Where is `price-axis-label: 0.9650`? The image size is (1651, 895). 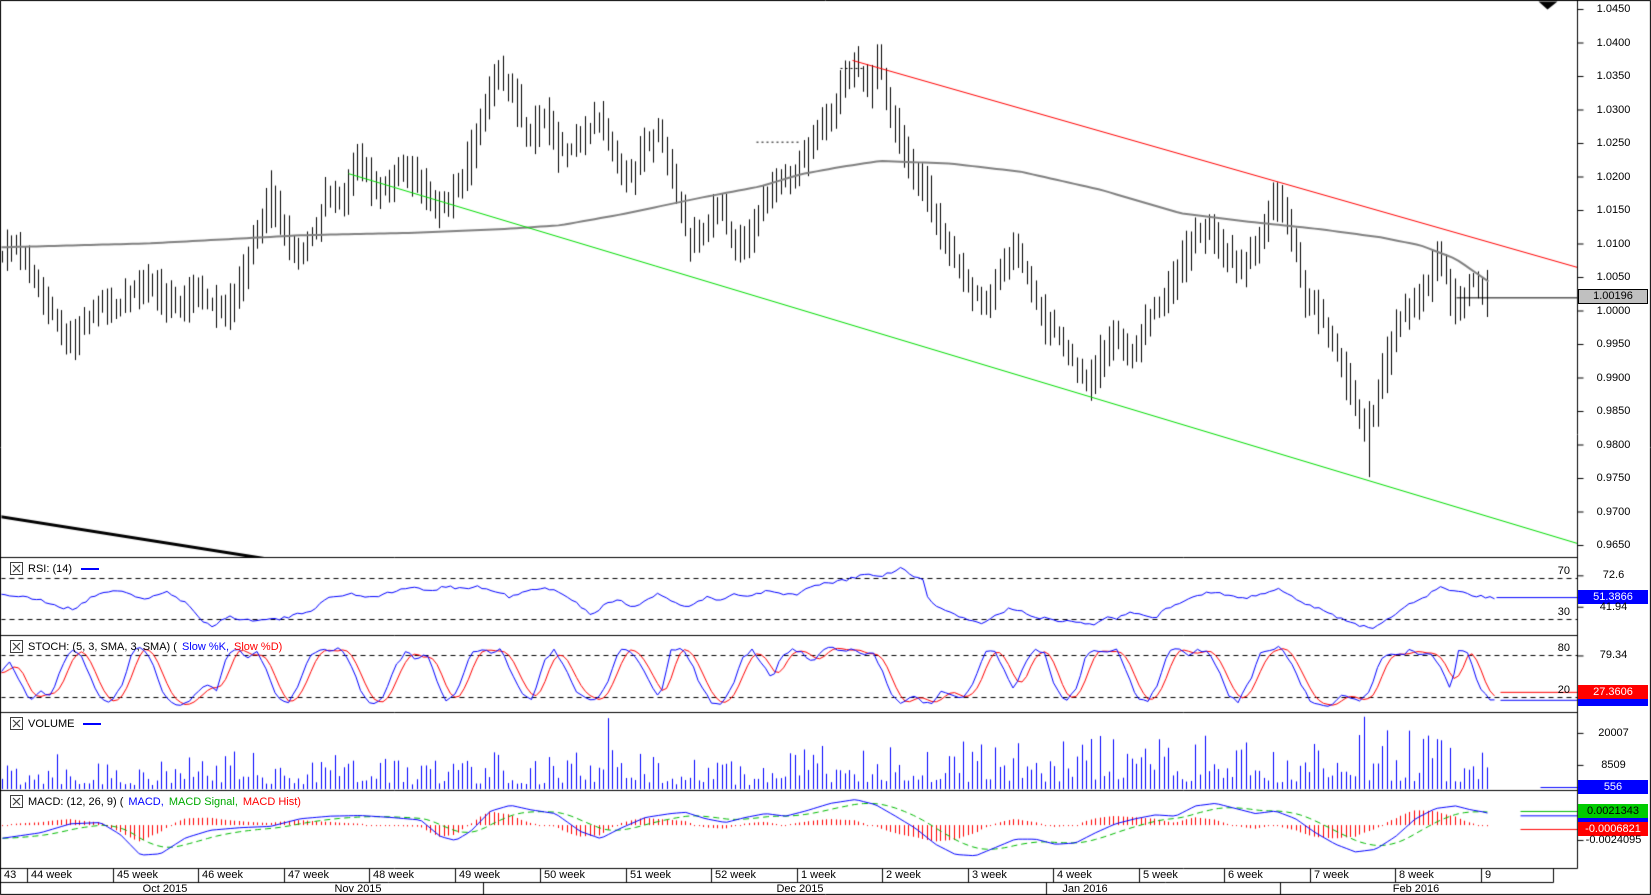
price-axis-label: 0.9650 is located at coordinates (1613, 545).